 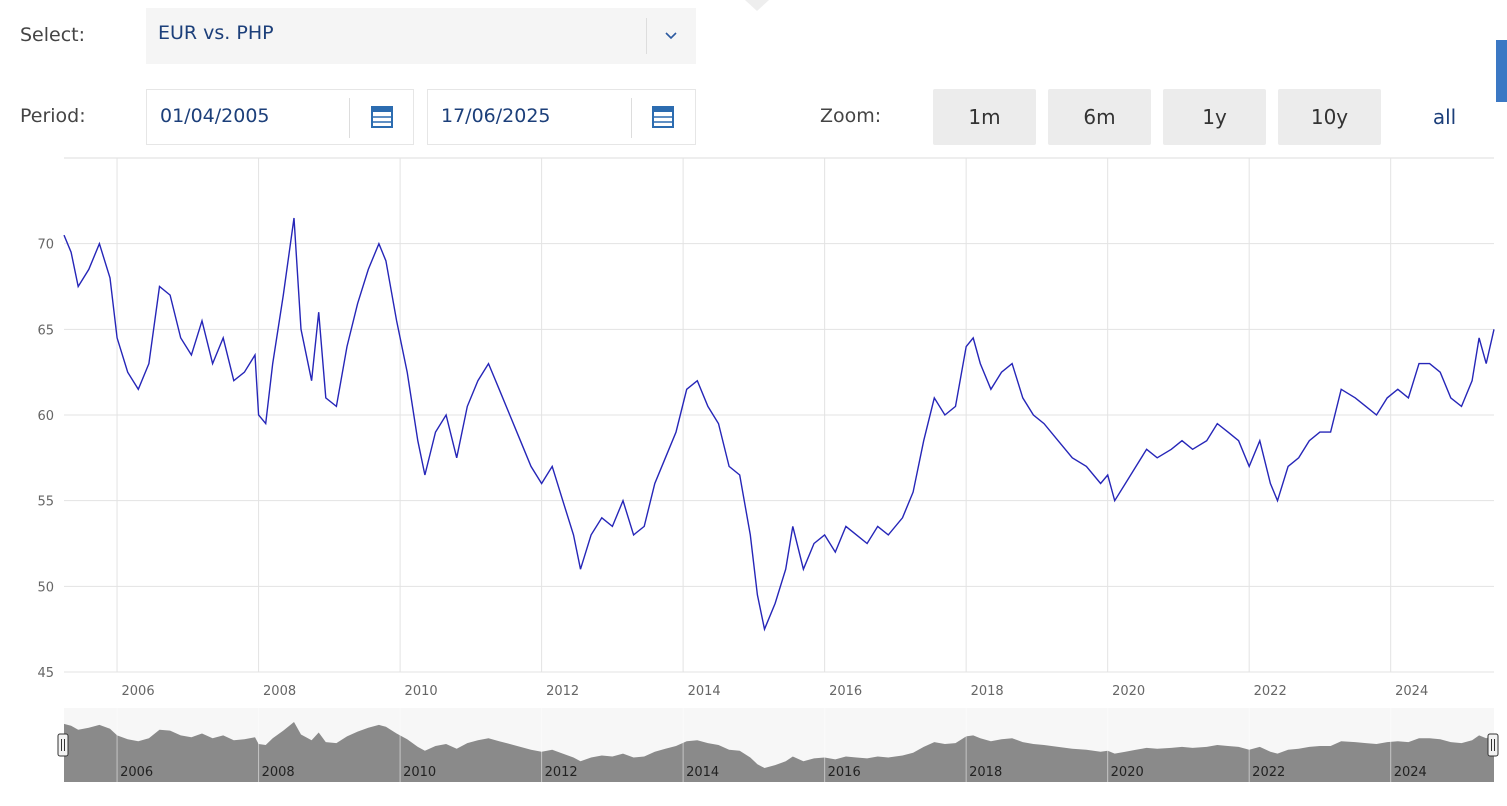 I want to click on start-date: 01/04/2005, so click(x=280, y=117).